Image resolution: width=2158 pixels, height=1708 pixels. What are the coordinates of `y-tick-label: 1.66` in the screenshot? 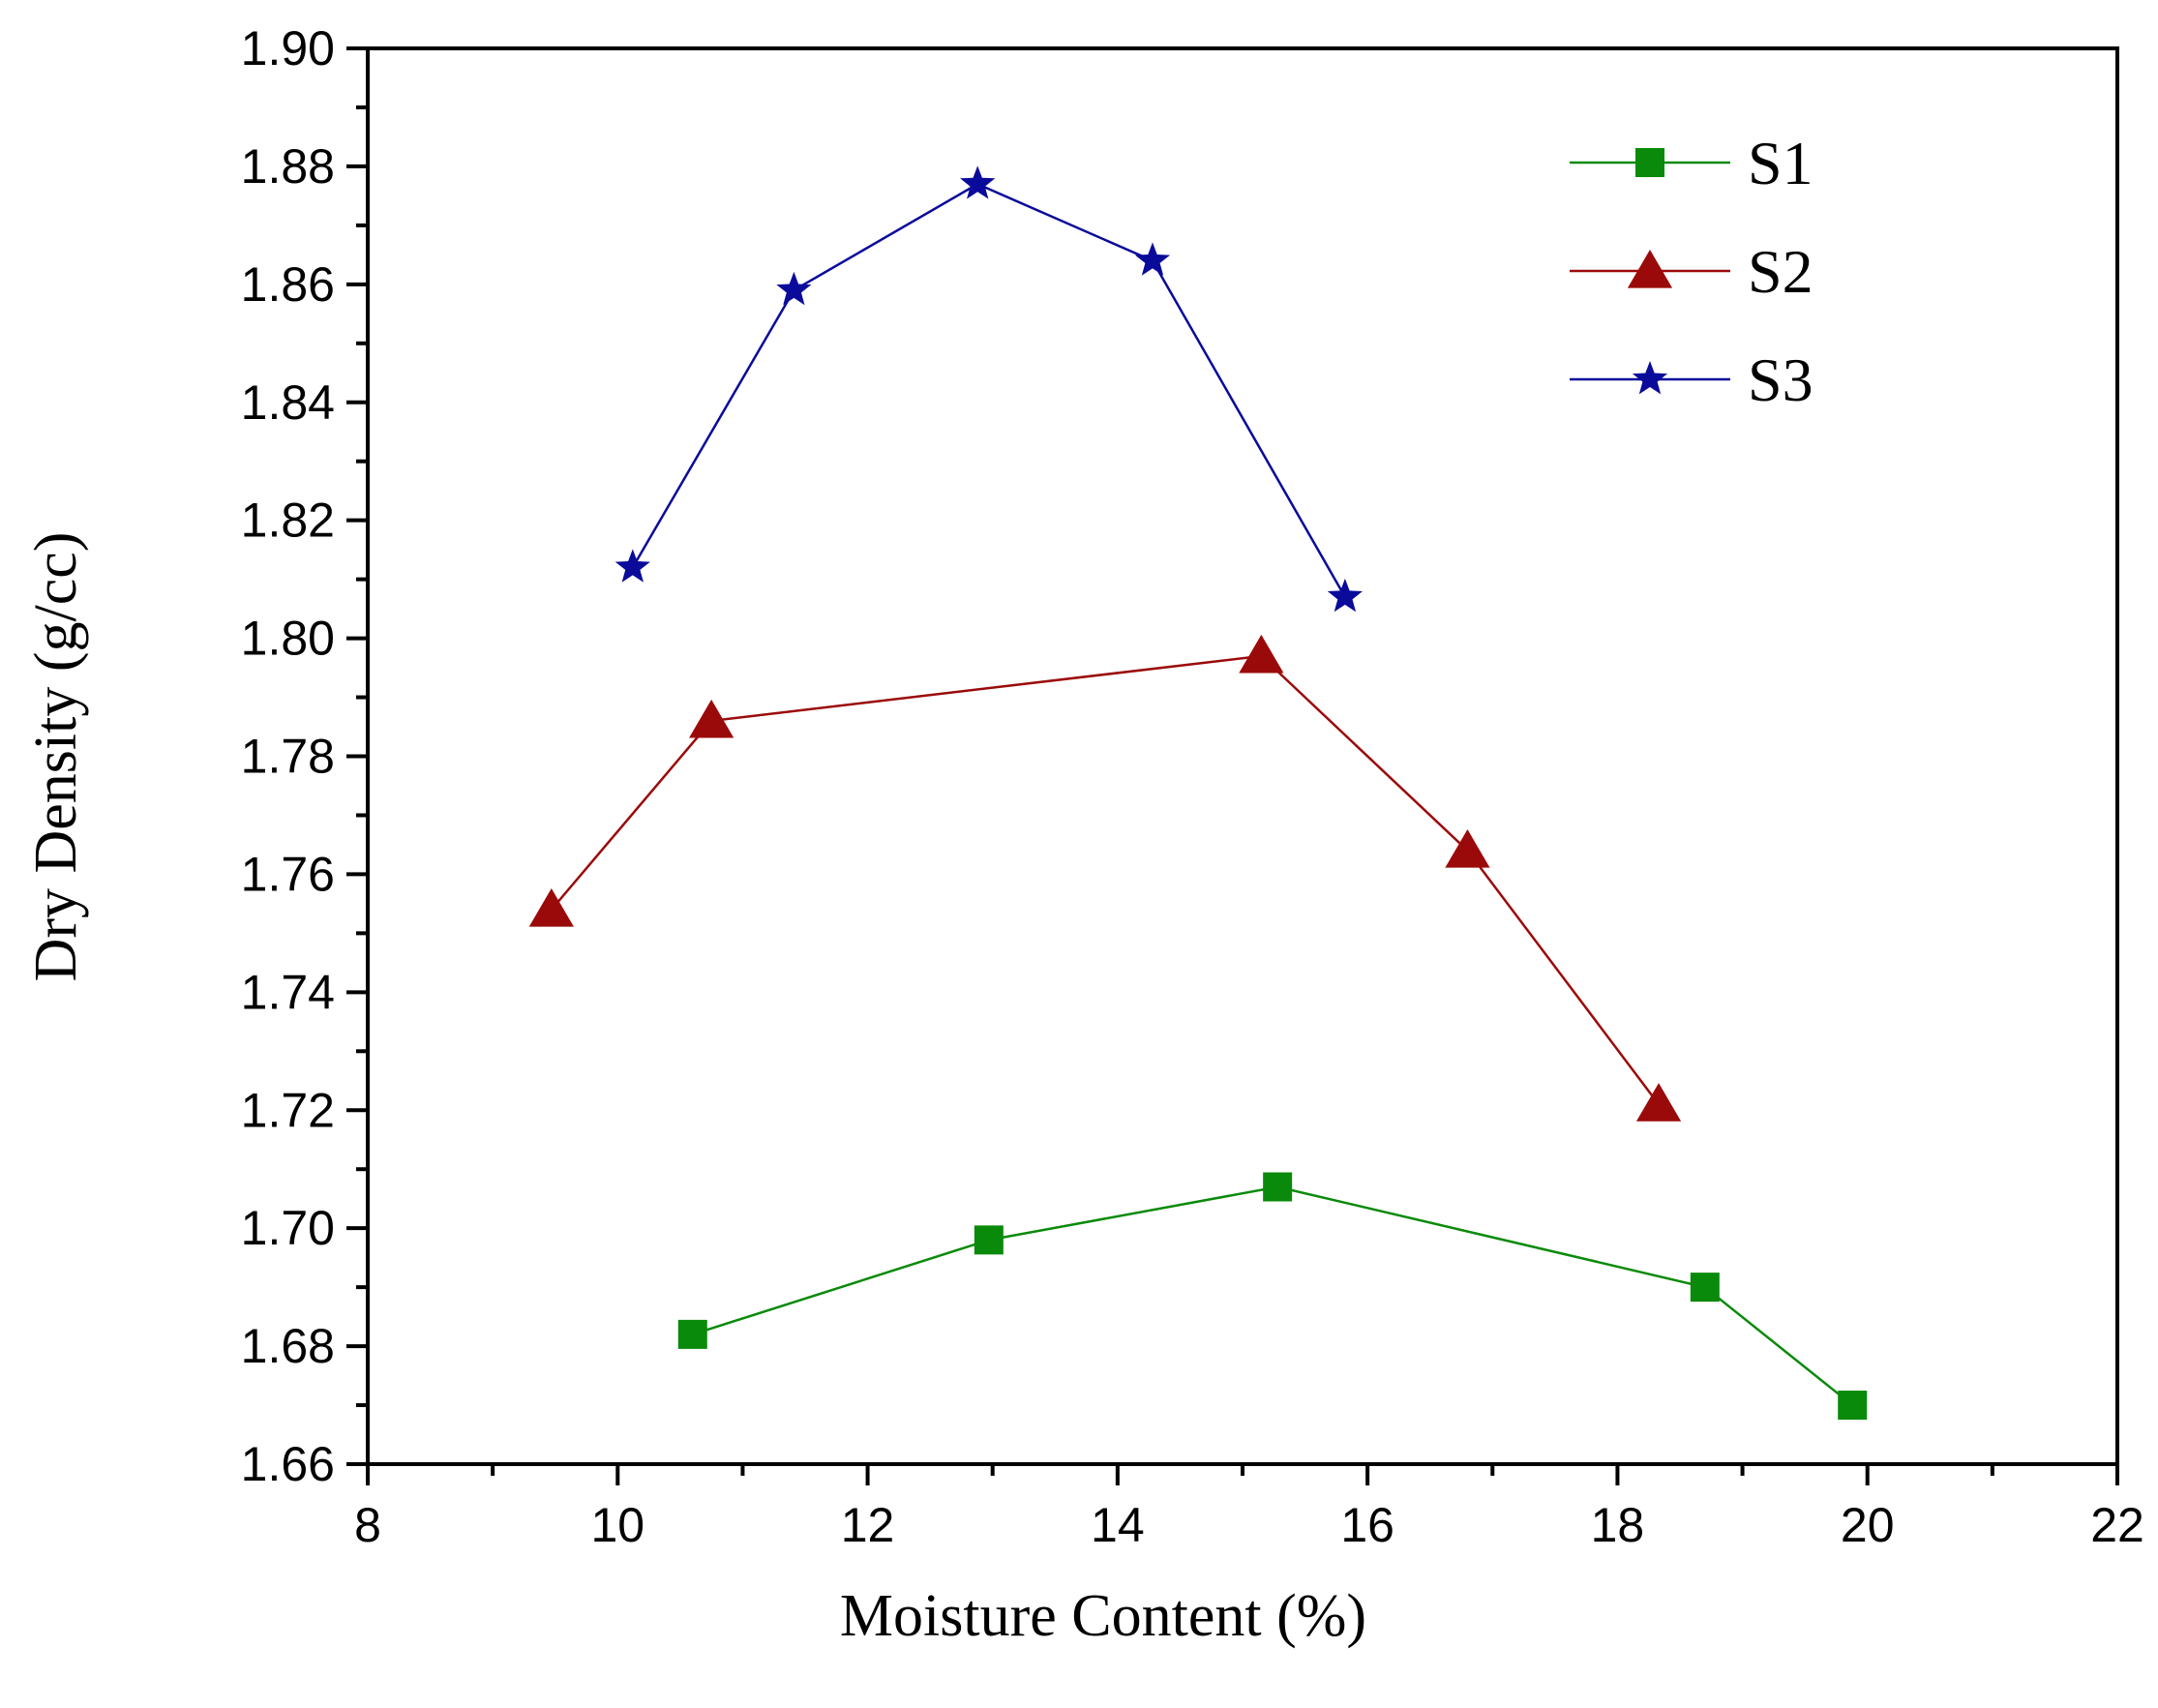 It's located at (288, 1464).